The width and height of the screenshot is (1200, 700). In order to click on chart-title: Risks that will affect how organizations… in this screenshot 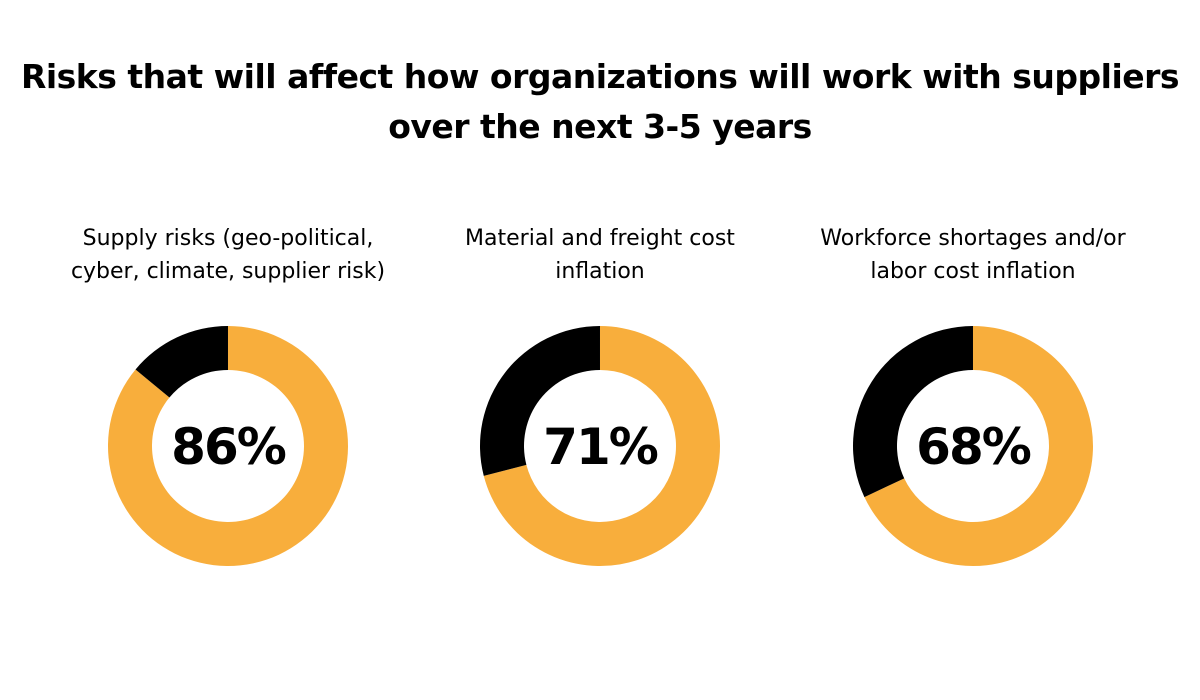, I will do `click(600, 101)`.